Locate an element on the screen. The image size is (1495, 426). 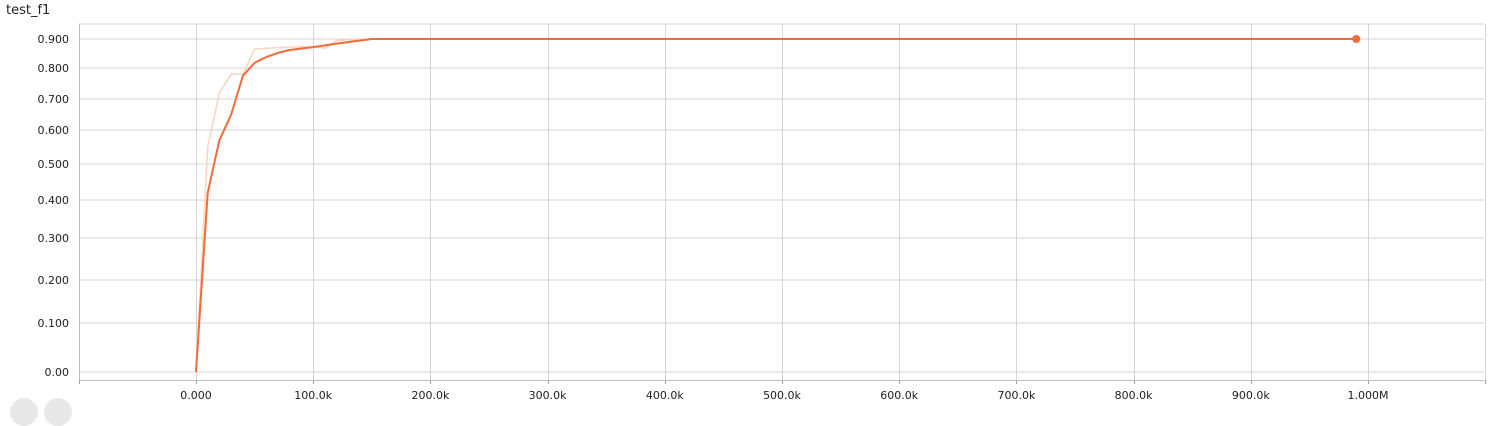
expand-button is located at coordinates (24, 412).